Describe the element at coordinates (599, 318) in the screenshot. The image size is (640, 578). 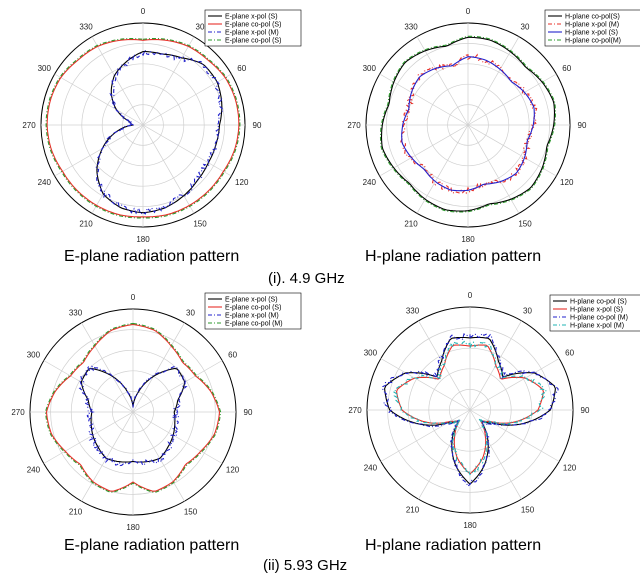
I see `legend-label: H-plane co-pol (M)` at that location.